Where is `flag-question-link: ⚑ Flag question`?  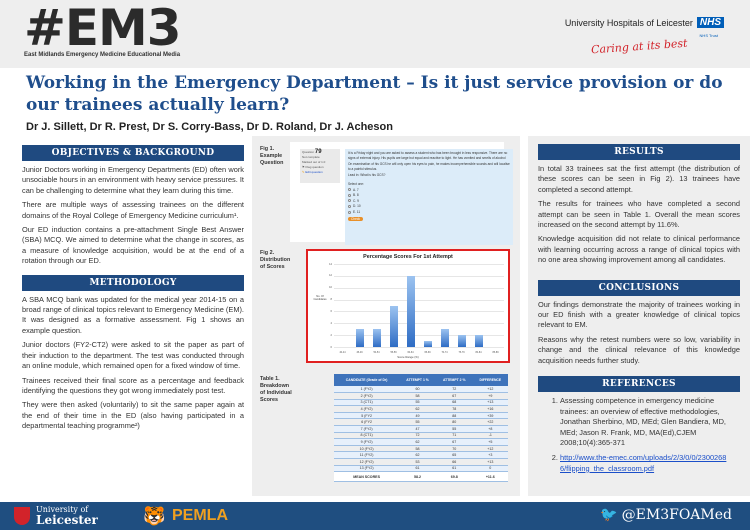
flag-question-link: ⚑ Flag question is located at coordinates (320, 167).